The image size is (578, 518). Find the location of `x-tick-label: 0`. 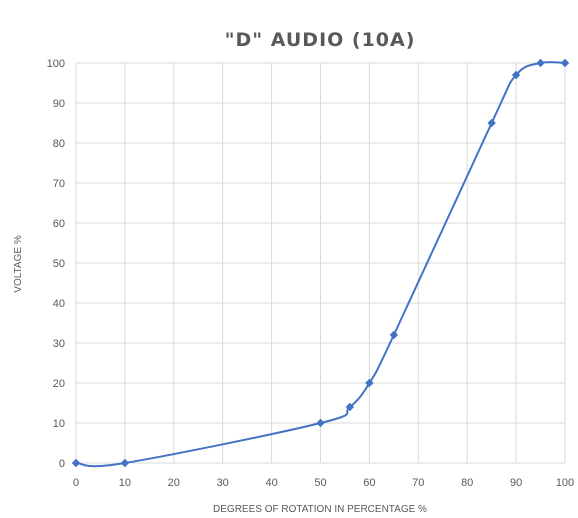

x-tick-label: 0 is located at coordinates (76, 483).